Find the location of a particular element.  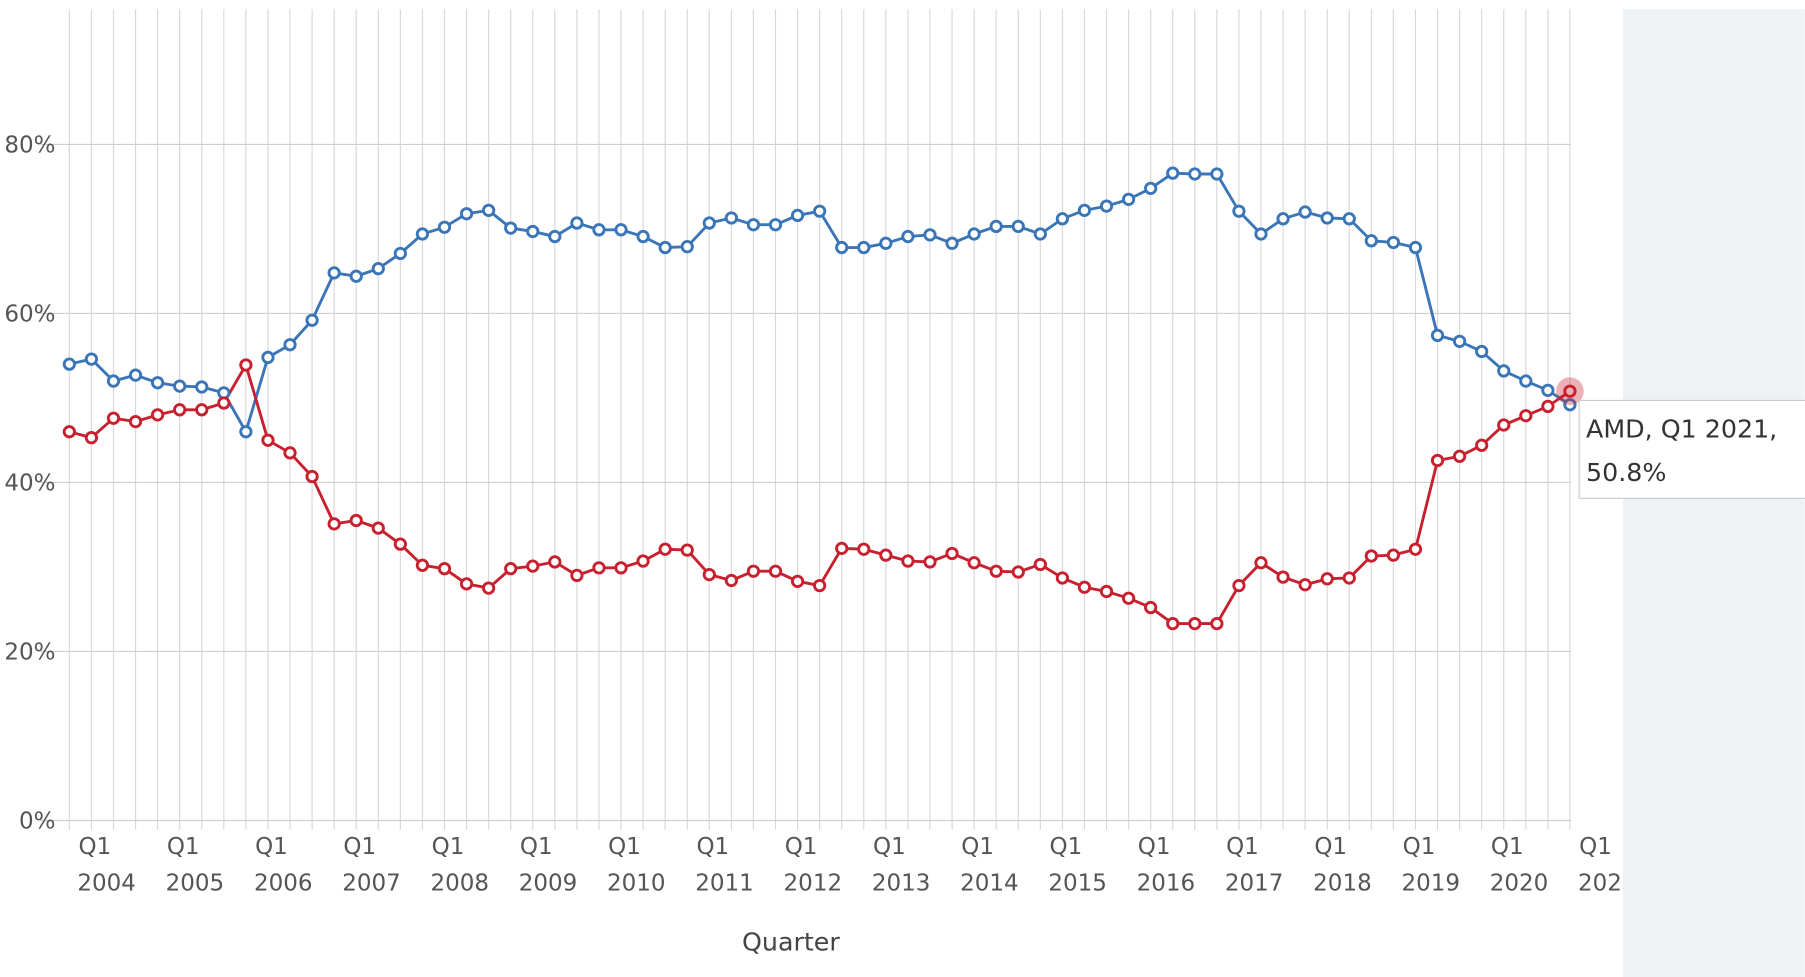

highlight-halo is located at coordinates (1570, 391).